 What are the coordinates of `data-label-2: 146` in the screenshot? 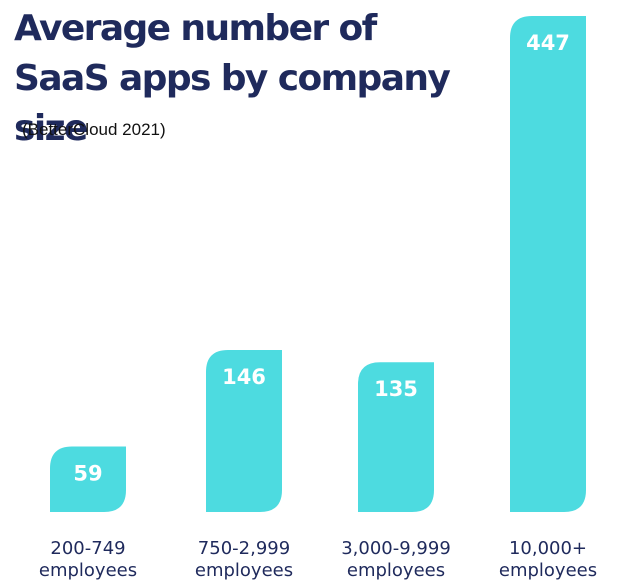 It's located at (244, 377).